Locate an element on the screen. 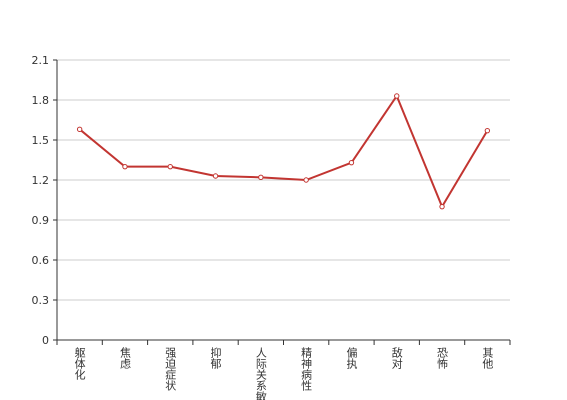 The image size is (567, 400). x-tick-label: 精神病性 is located at coordinates (306, 369).